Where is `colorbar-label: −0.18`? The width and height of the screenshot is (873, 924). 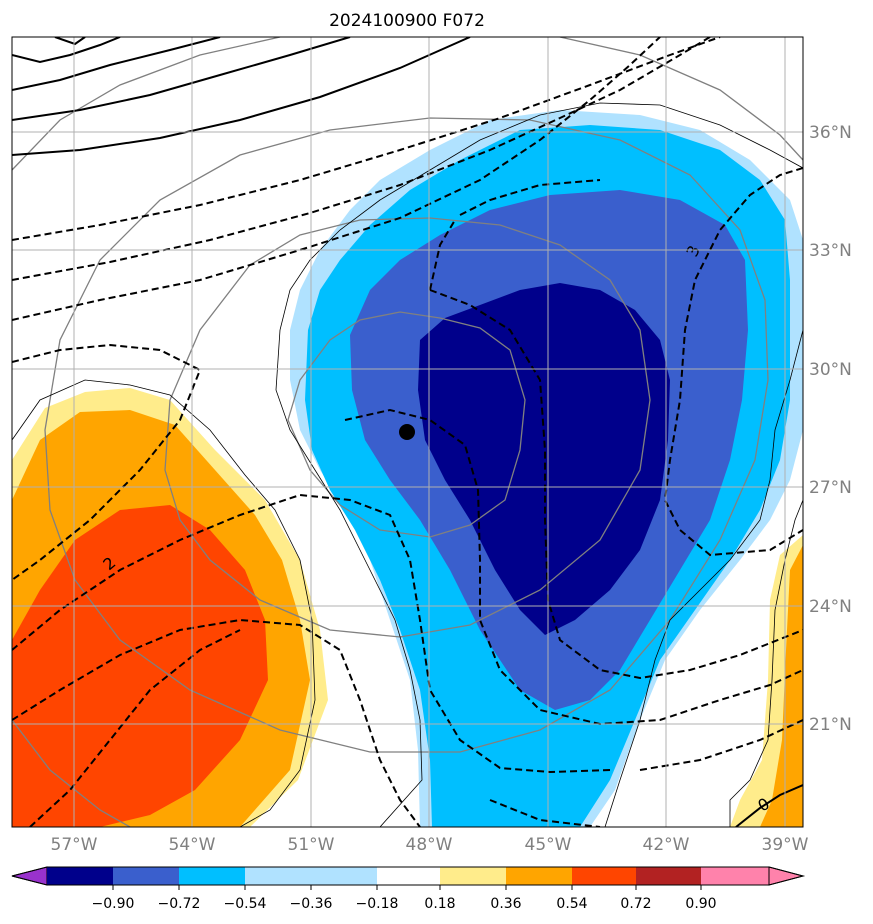
colorbar-label: −0.18 is located at coordinates (377, 904).